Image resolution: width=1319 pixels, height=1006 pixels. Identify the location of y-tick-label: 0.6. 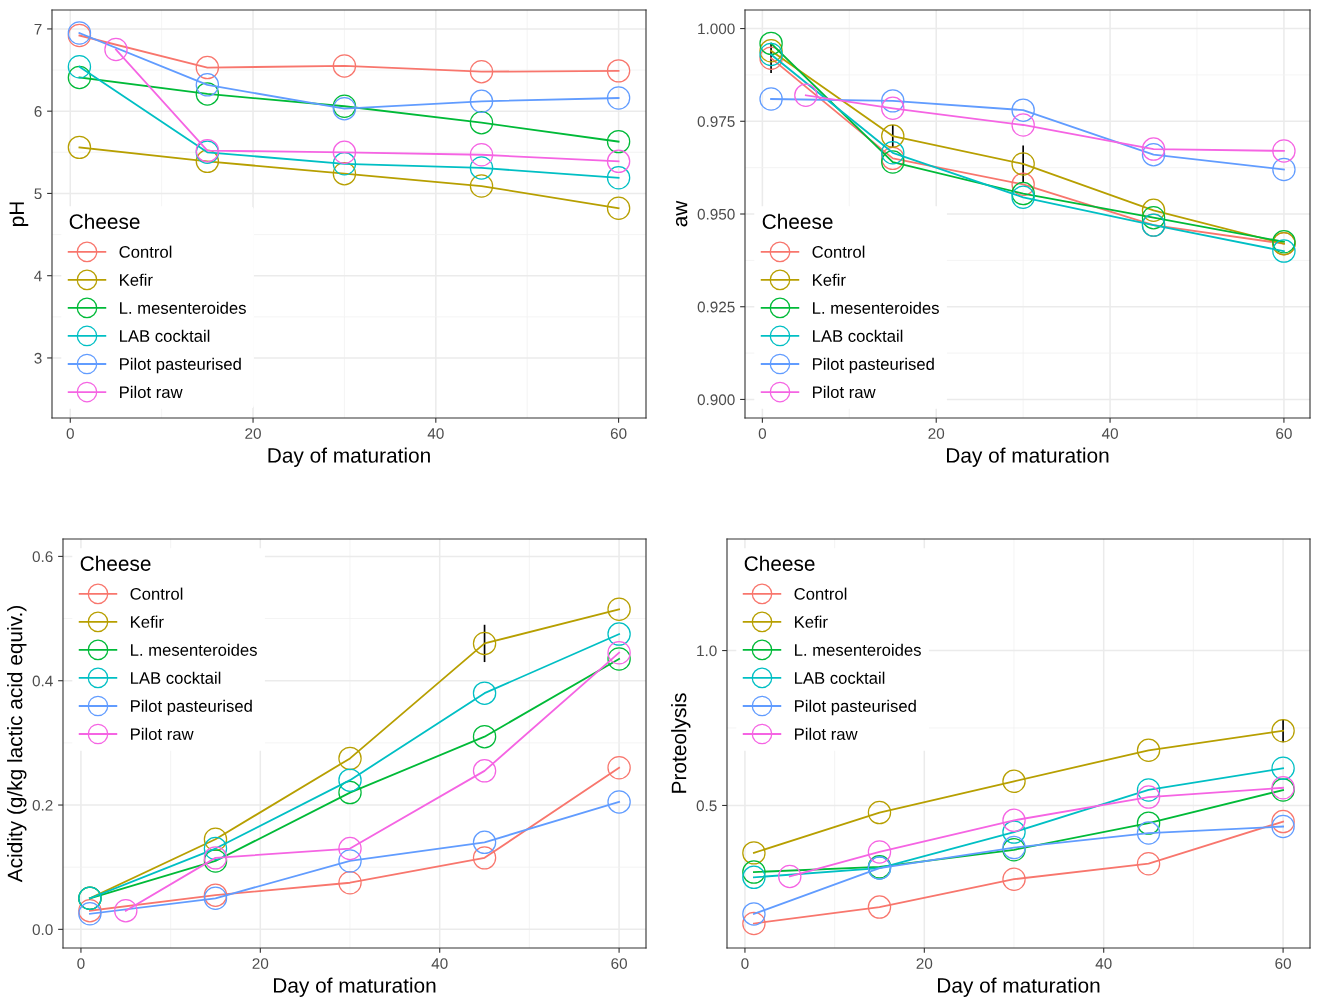
(42, 557).